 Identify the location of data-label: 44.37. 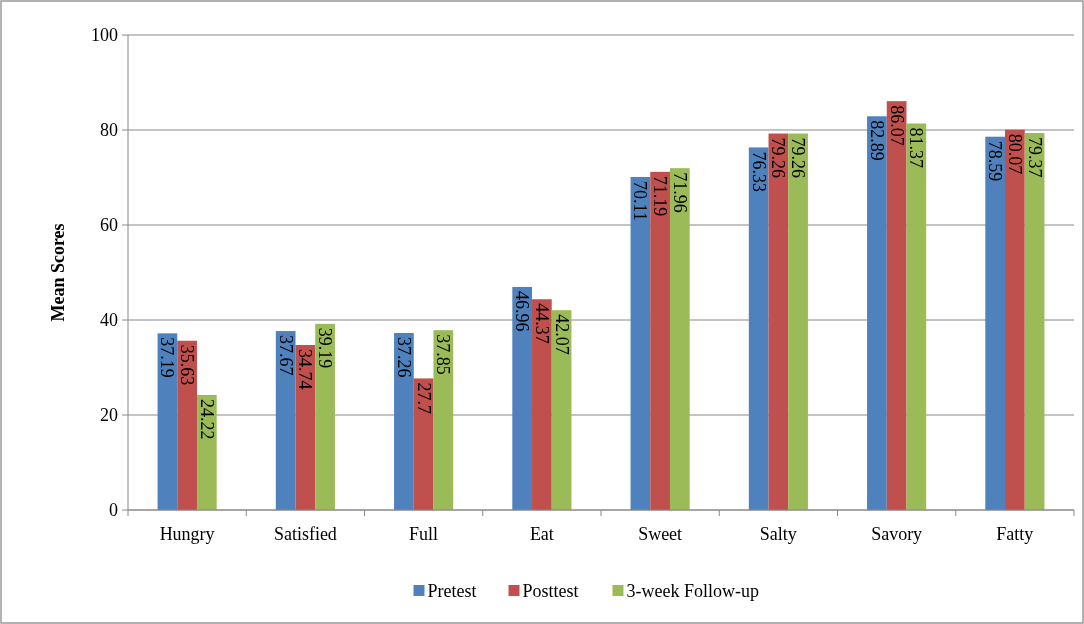
(541, 323).